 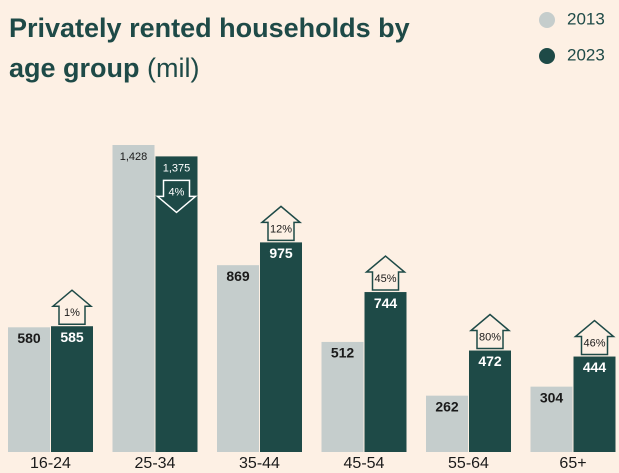 I want to click on x-tick-label: 55-64, so click(x=468, y=463).